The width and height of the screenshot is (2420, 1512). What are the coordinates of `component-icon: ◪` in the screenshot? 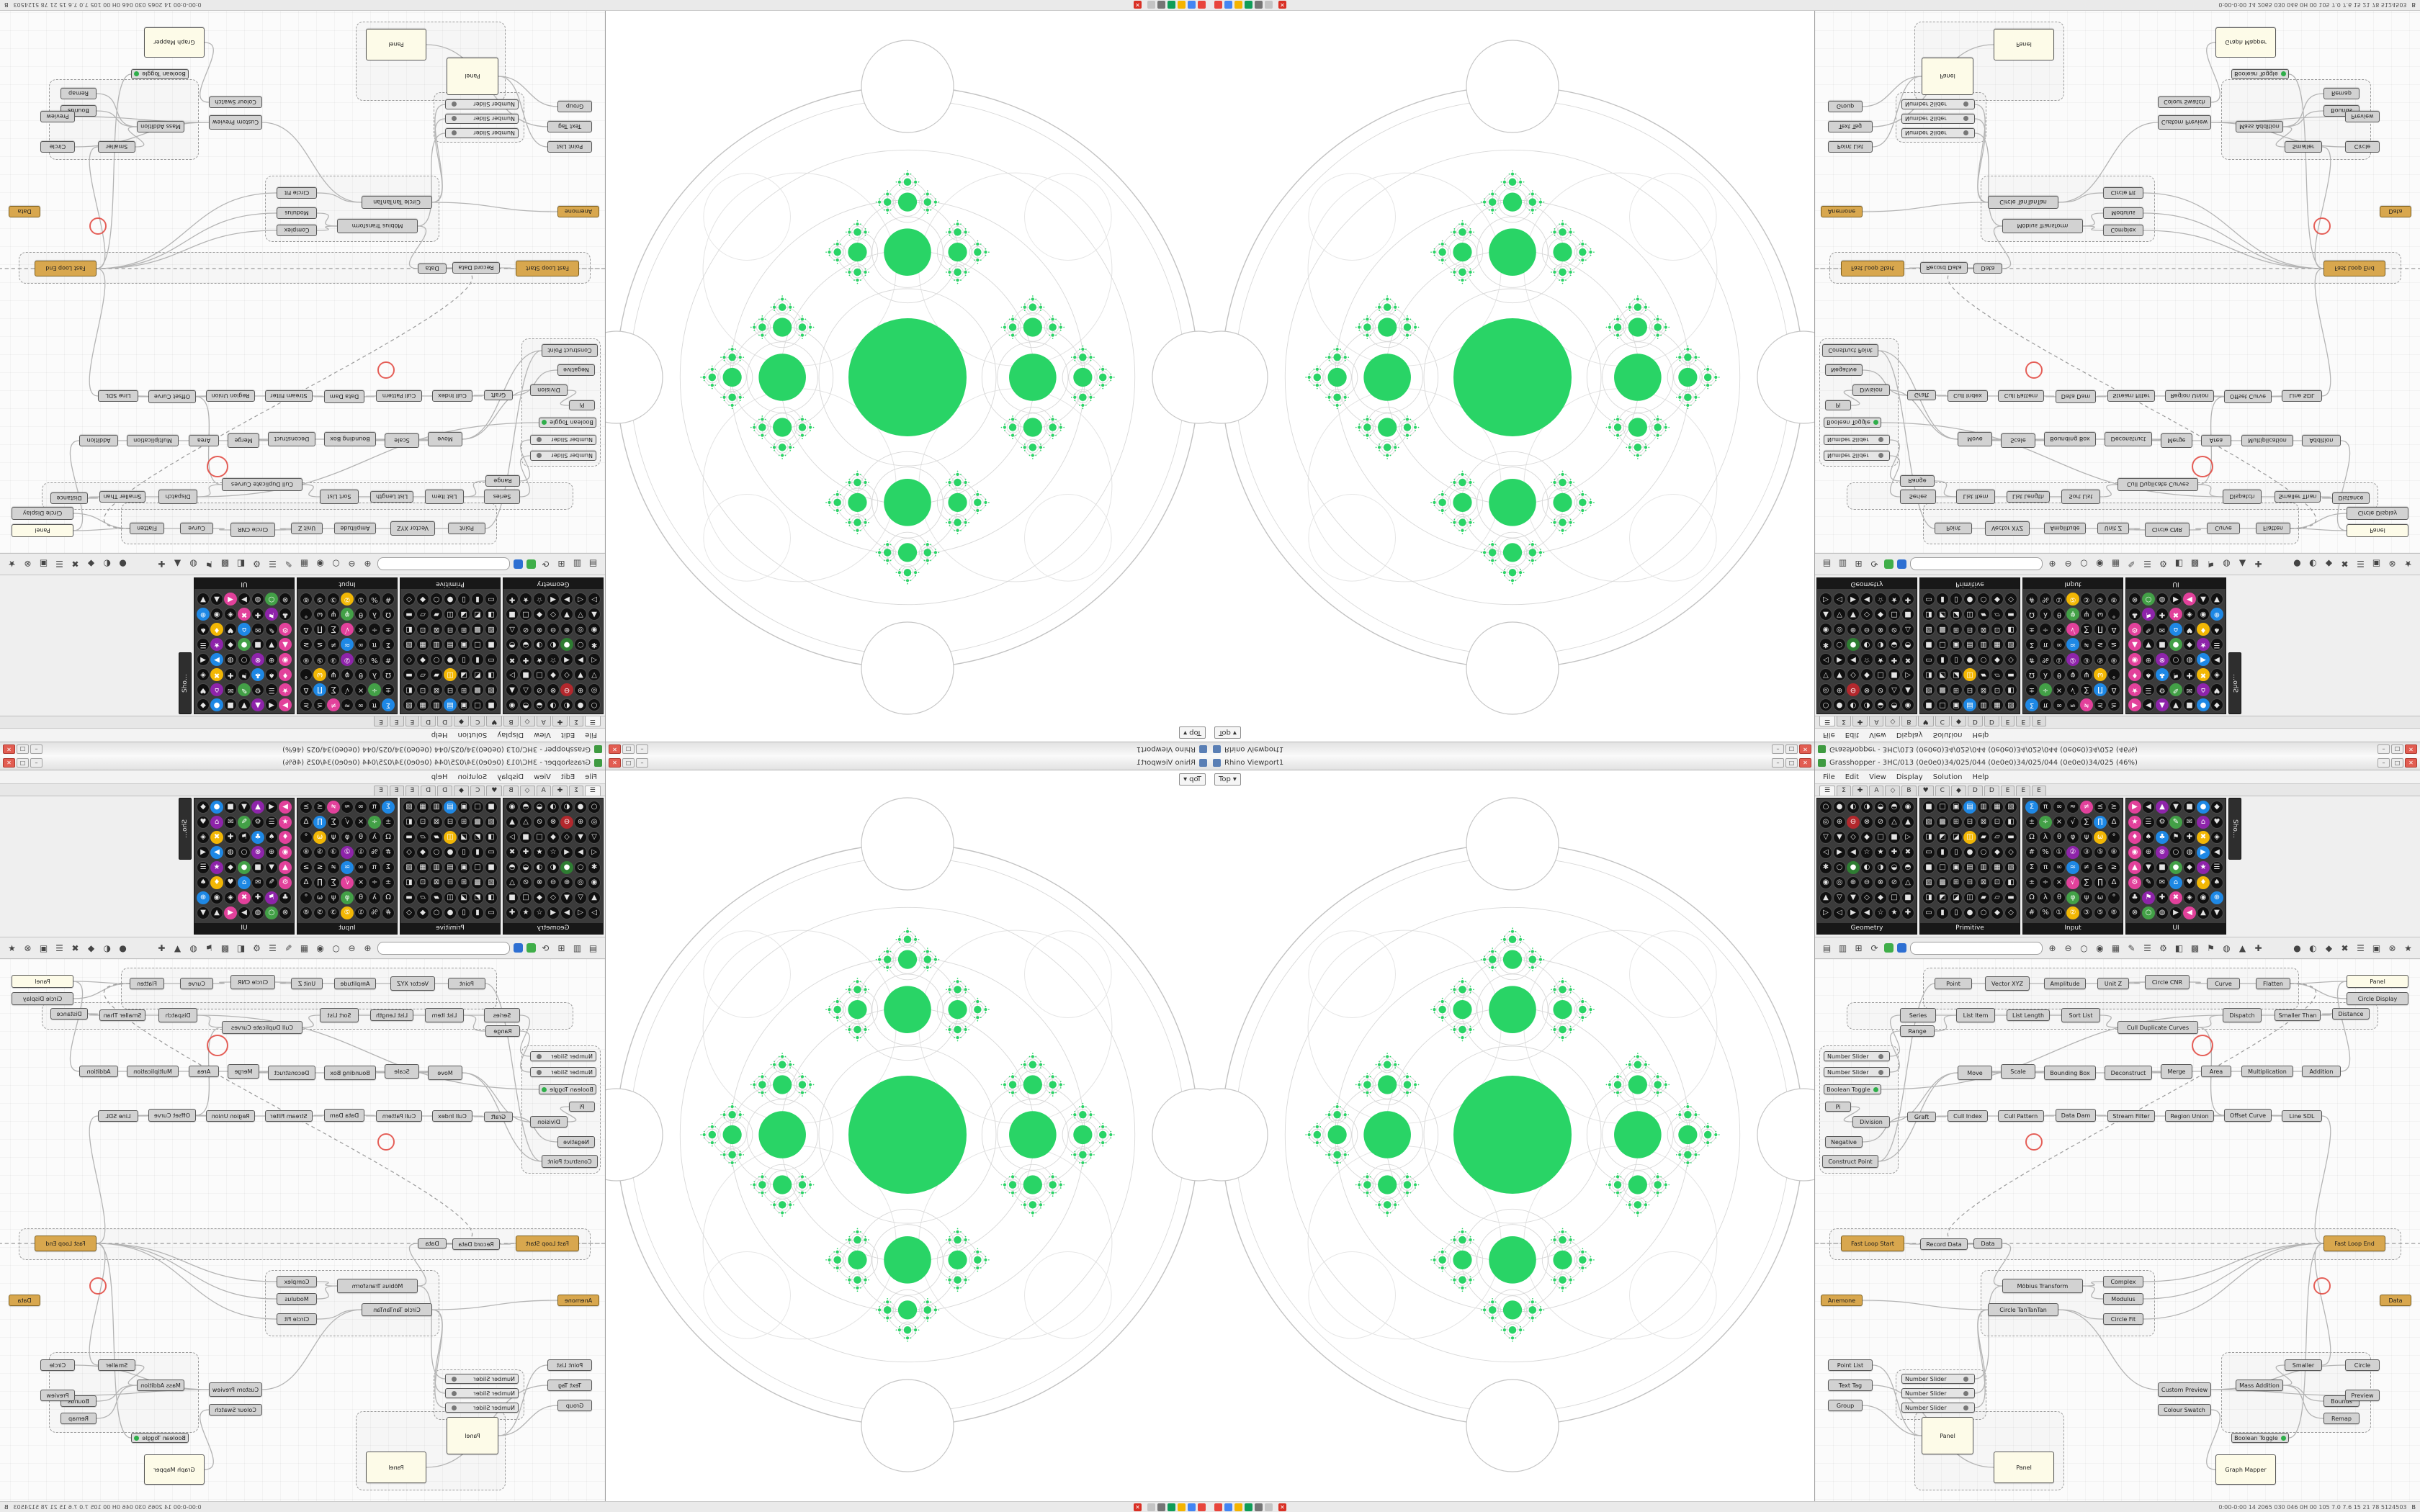 It's located at (463, 674).